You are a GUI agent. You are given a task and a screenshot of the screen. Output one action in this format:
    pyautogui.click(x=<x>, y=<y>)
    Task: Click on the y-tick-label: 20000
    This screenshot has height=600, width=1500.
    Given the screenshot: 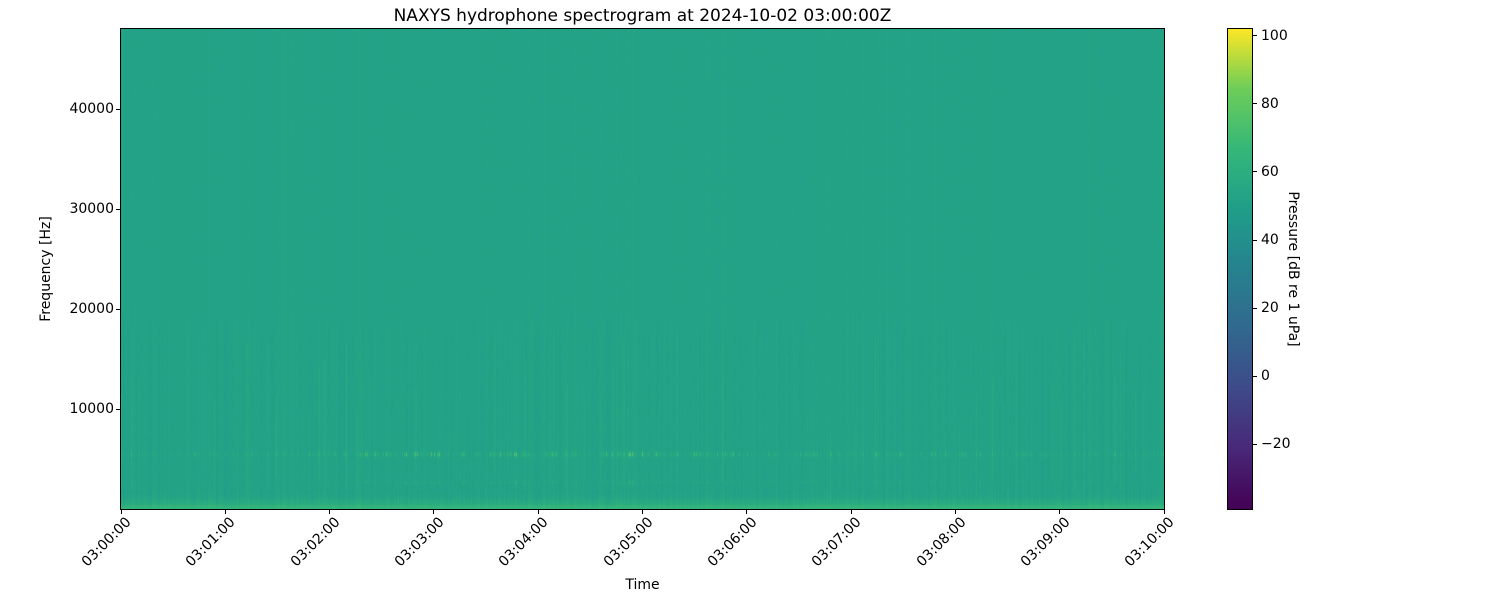 What is the action you would take?
    pyautogui.click(x=91, y=309)
    